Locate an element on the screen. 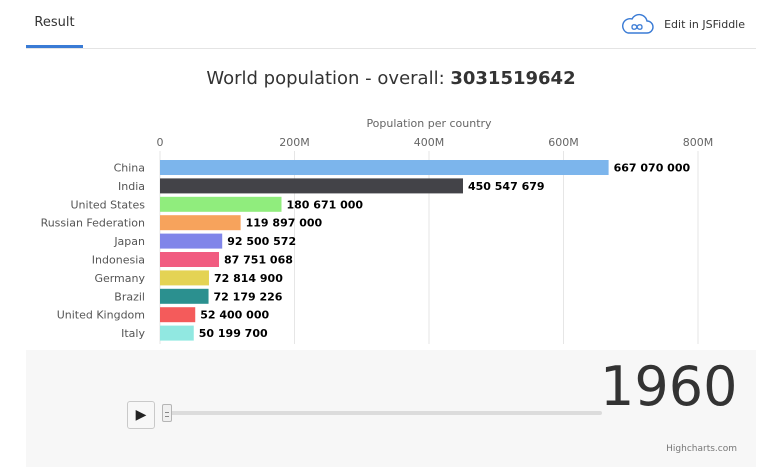  highcharts-credits: Highcharts.com is located at coordinates (701, 449).